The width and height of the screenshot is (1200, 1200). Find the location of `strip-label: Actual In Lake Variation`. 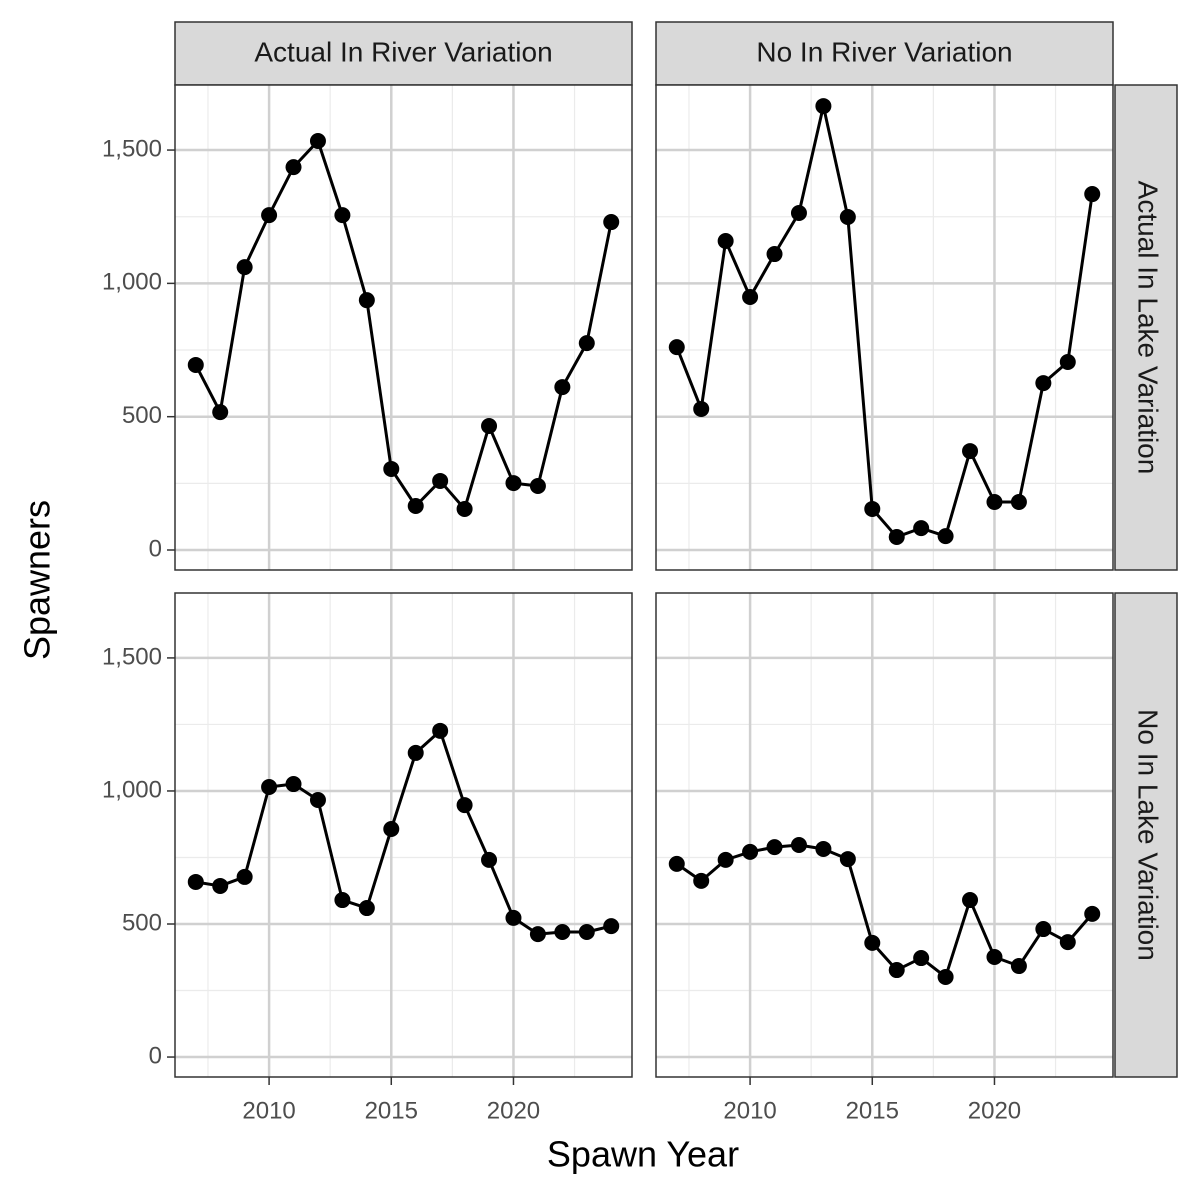

strip-label: Actual In Lake Variation is located at coordinates (1148, 328).